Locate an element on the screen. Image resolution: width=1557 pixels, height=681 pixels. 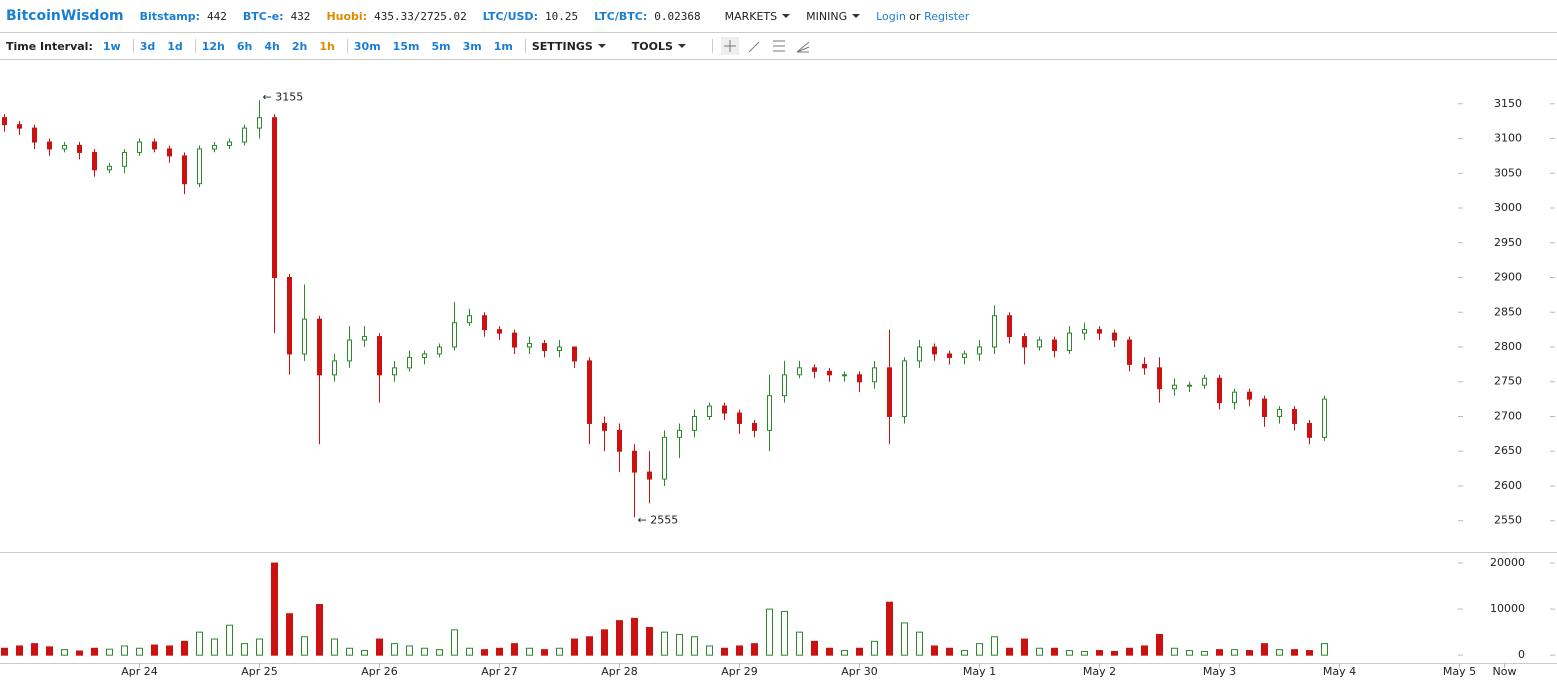
interval-option: 3d is located at coordinates (147, 46).